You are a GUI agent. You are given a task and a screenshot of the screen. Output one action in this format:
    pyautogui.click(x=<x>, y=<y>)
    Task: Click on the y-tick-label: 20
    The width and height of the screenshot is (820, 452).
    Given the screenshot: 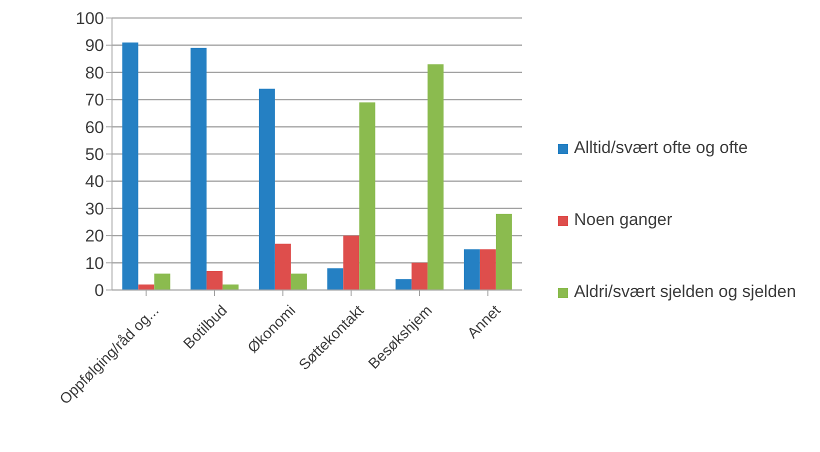 What is the action you would take?
    pyautogui.click(x=94, y=236)
    